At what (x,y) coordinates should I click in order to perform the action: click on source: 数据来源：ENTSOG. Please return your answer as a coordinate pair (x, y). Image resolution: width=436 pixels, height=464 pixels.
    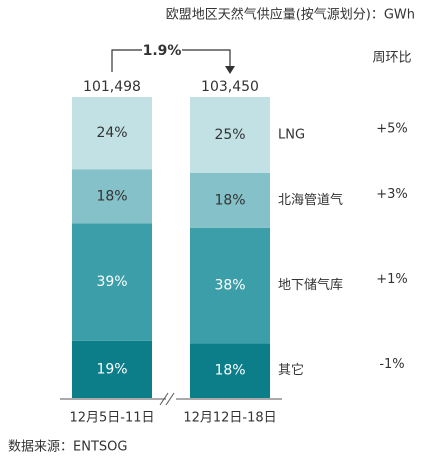
    Looking at the image, I should click on (67, 447).